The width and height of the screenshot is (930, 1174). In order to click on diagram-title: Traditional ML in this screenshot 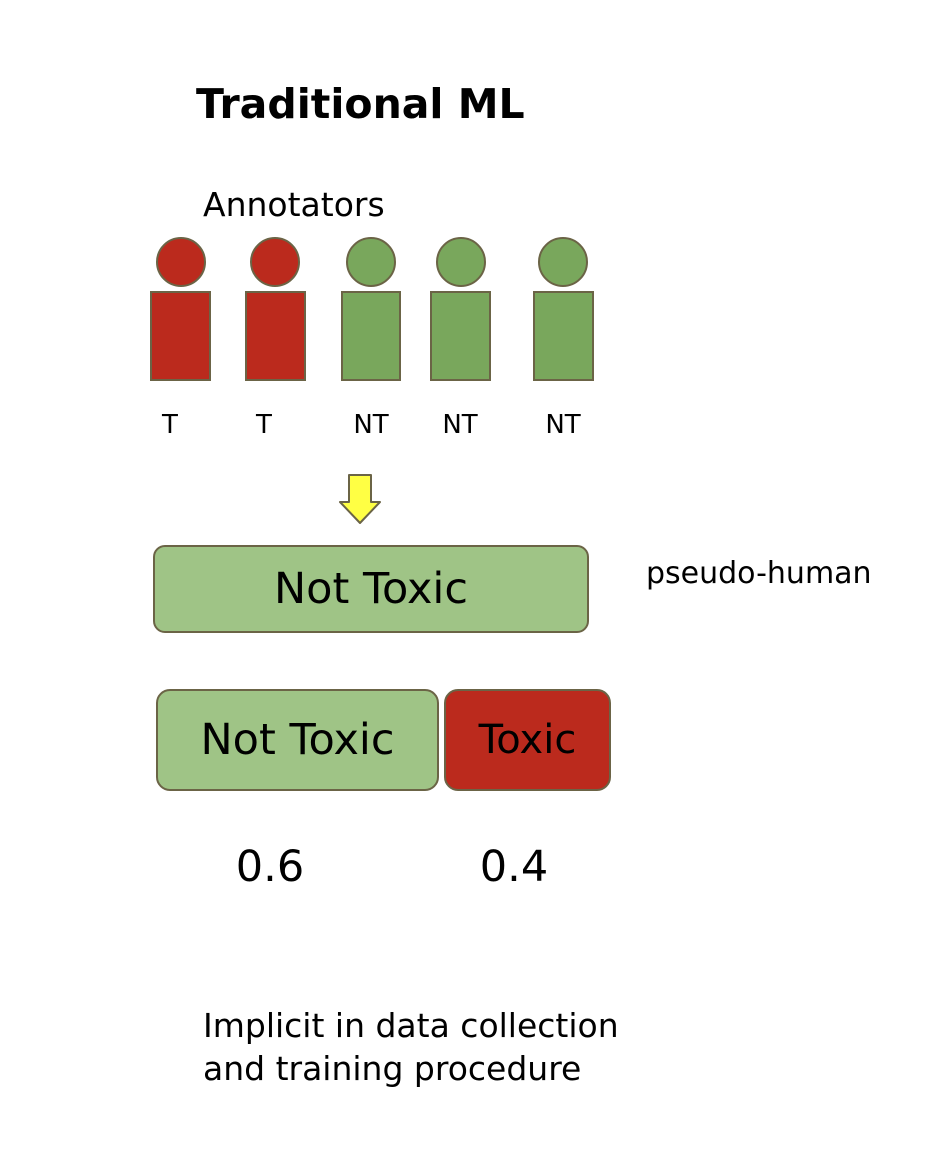, I will do `click(360, 104)`.